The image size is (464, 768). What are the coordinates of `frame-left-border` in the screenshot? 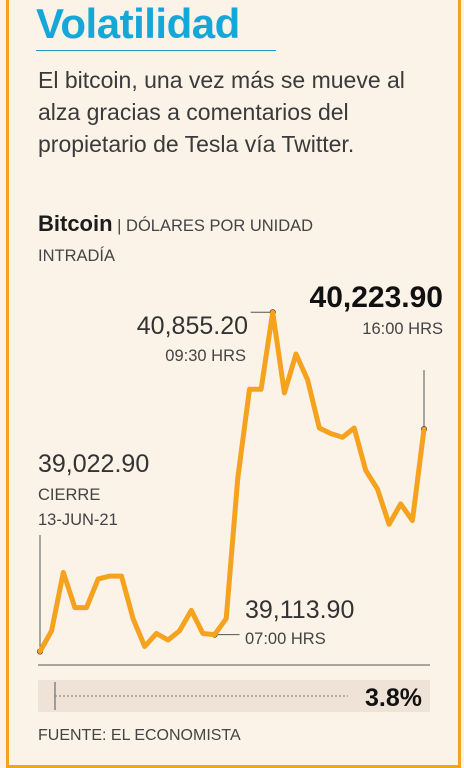 It's located at (7, 384).